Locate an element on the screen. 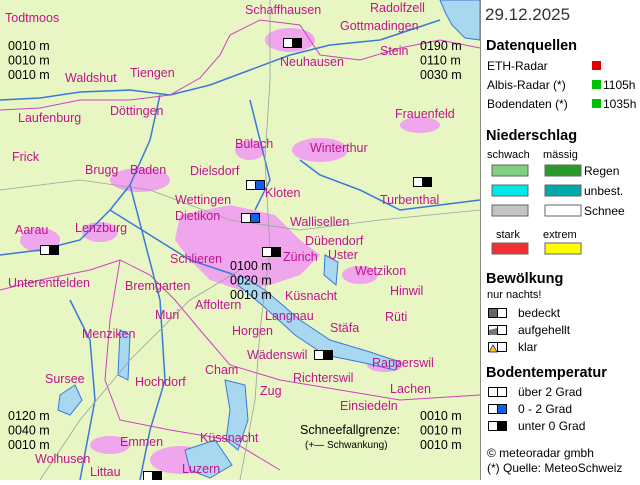 The image size is (640, 485). source-label: ETH-Radar is located at coordinates (517, 66).